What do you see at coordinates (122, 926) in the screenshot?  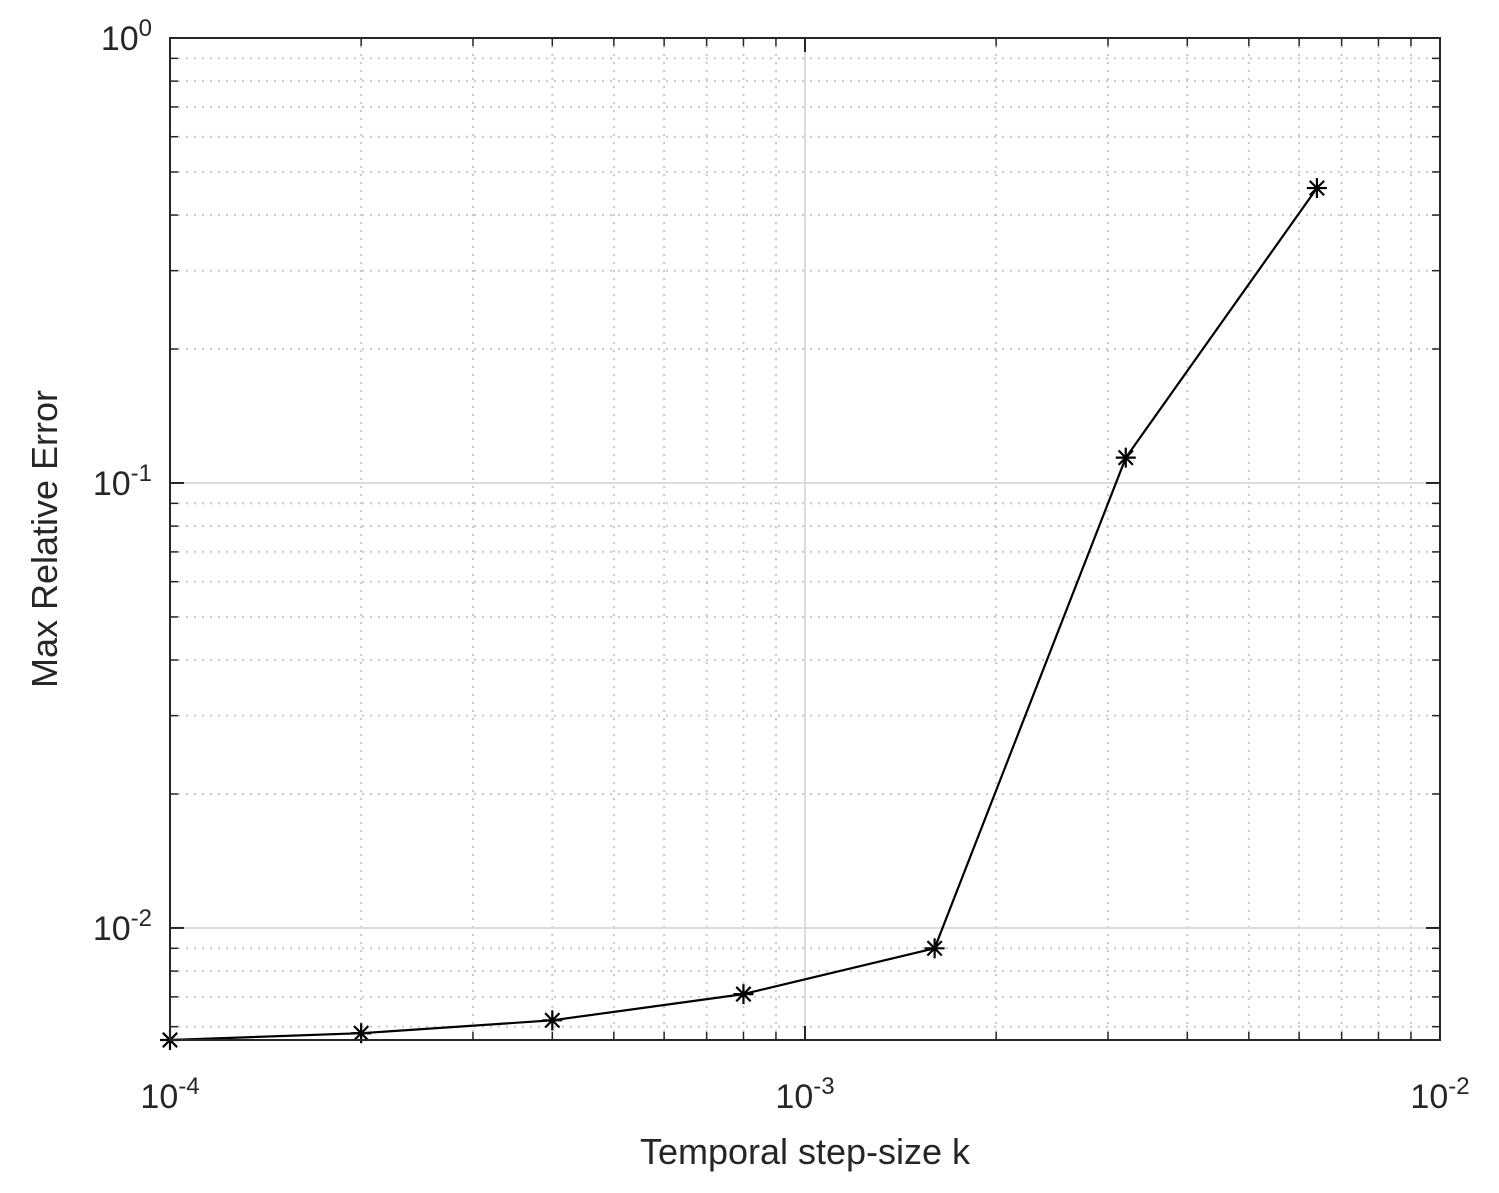 I see `y-tick-label: 10⁻²` at bounding box center [122, 926].